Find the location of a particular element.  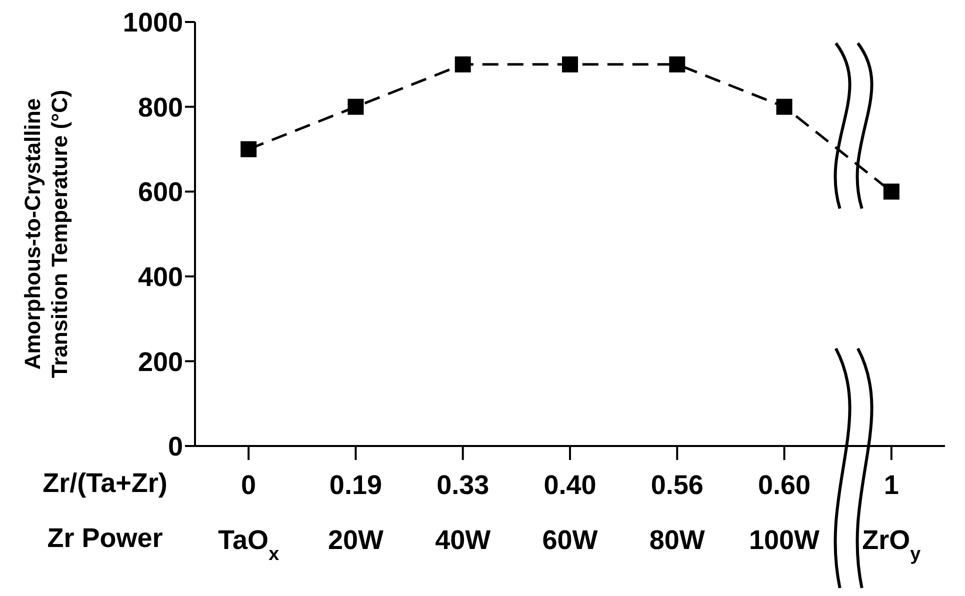

y-axis-title: Amorphous-to-Crystalline Transition Temperature (°C) is located at coordinates (46, 234).